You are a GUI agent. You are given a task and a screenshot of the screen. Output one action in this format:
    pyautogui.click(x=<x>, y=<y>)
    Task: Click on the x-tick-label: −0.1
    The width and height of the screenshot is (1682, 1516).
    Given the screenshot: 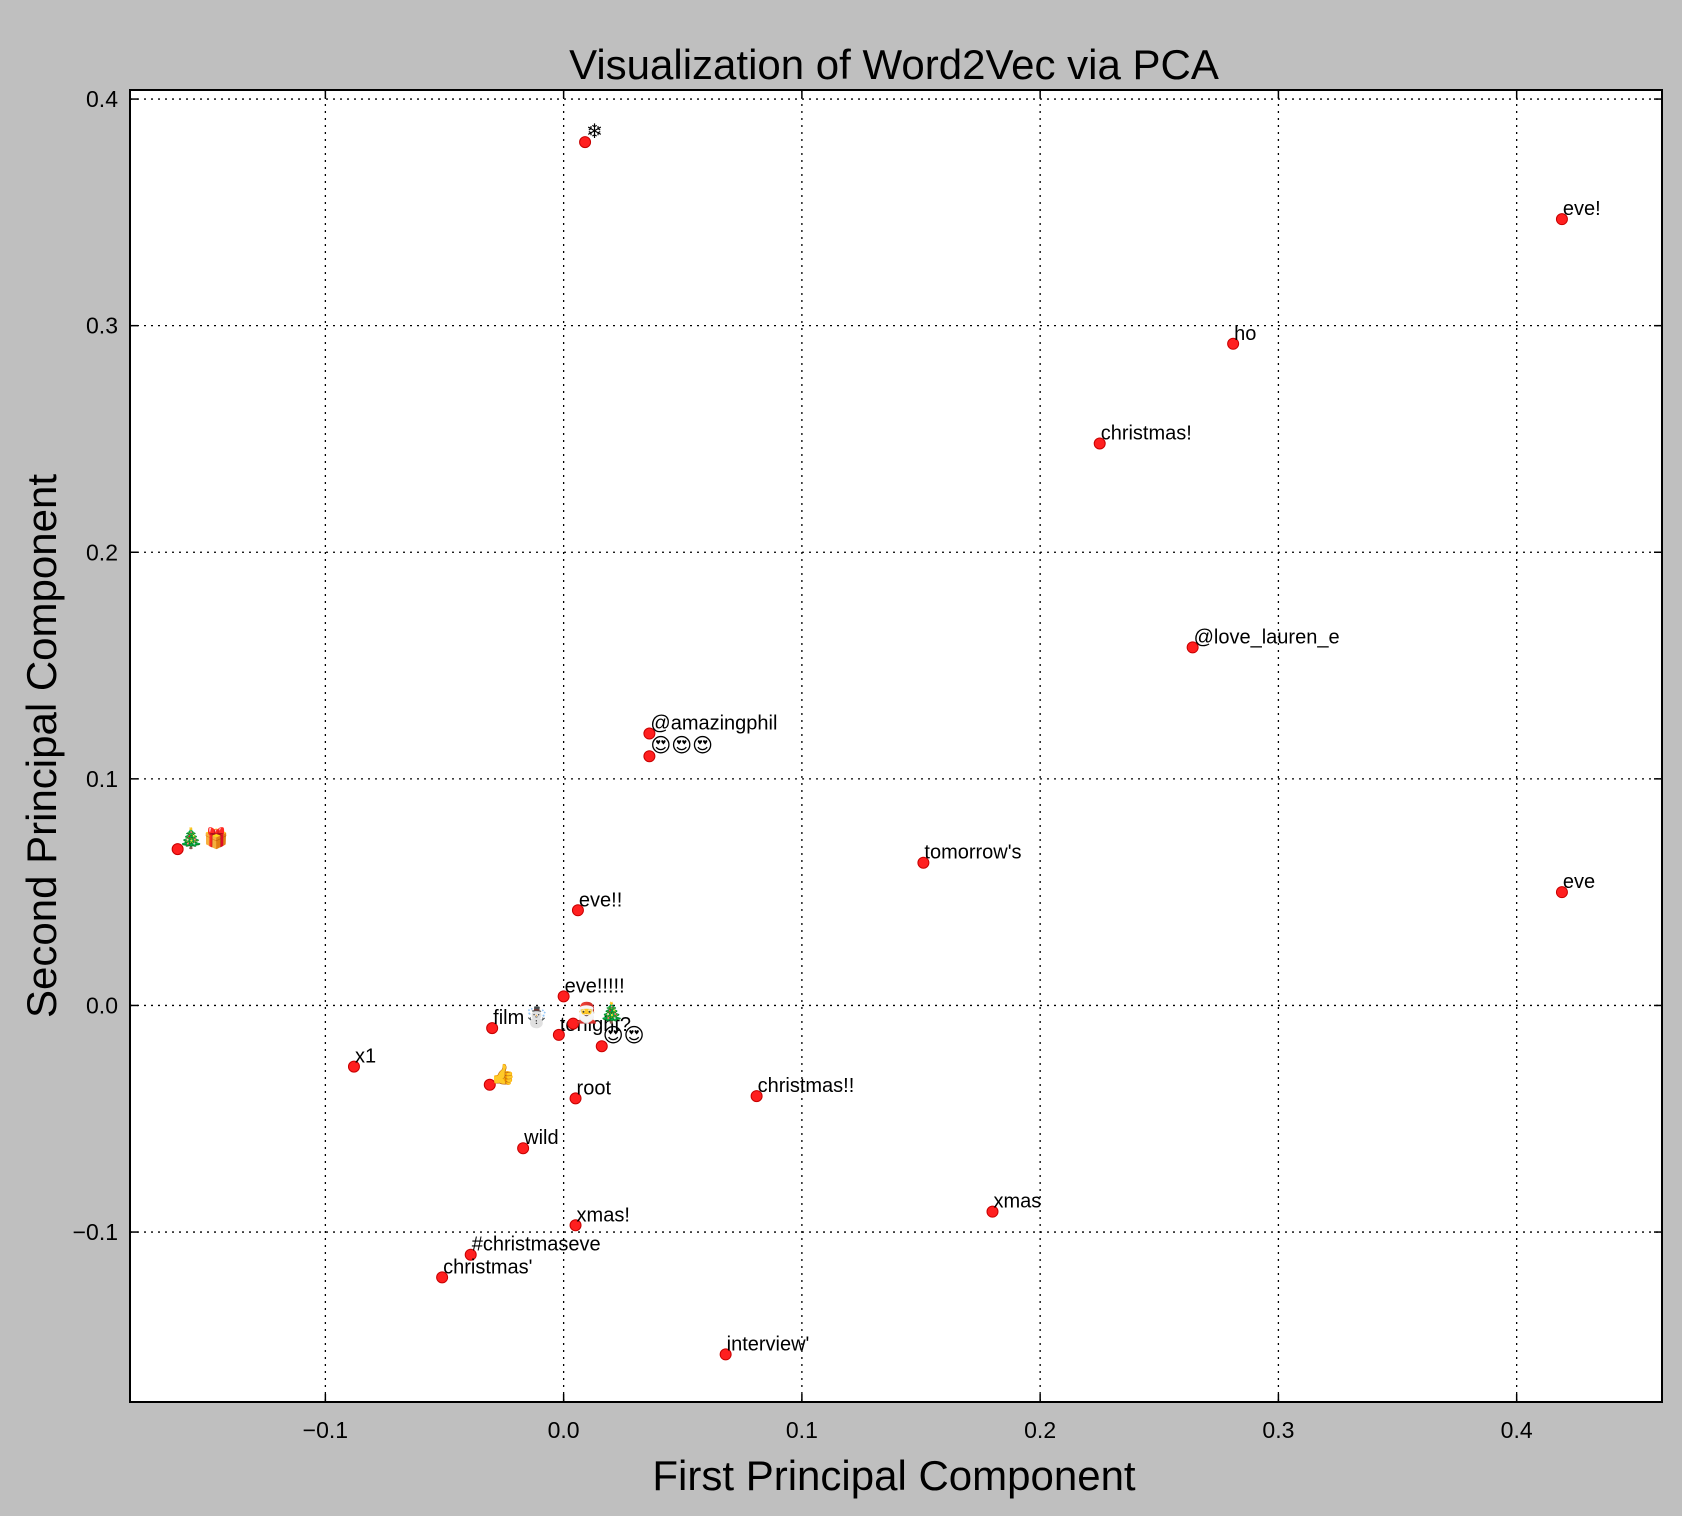 What is the action you would take?
    pyautogui.click(x=325, y=1430)
    